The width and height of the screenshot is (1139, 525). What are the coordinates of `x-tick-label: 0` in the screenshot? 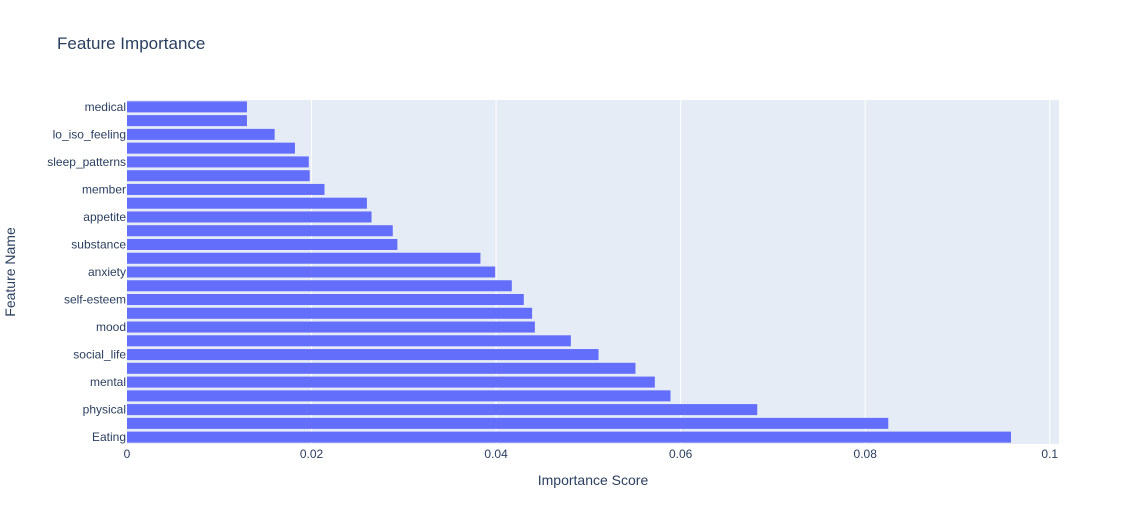 It's located at (127, 454).